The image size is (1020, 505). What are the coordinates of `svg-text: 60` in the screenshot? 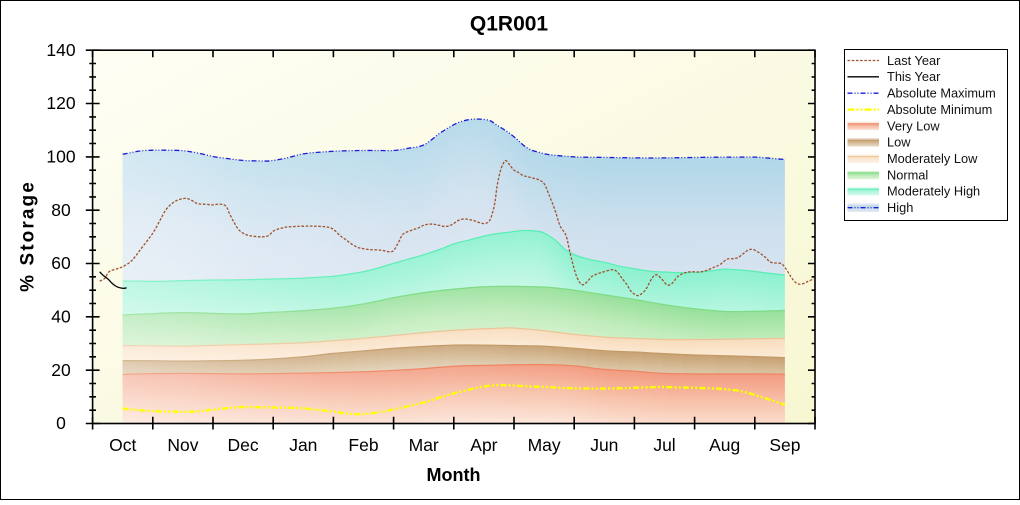 It's located at (61, 263).